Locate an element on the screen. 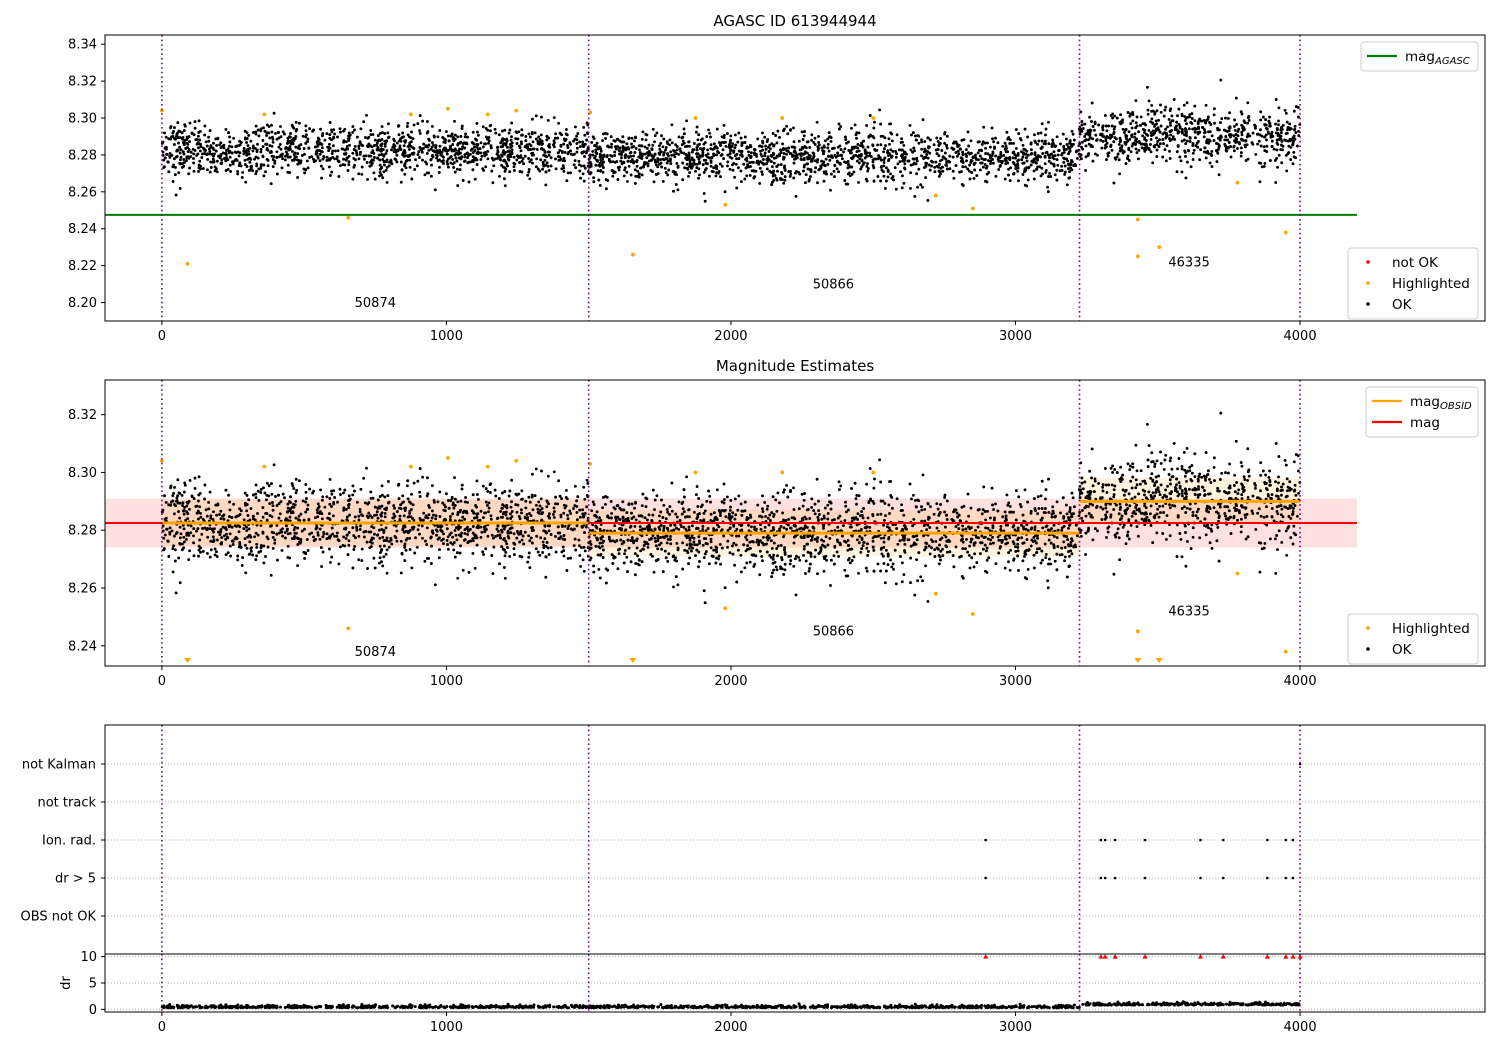 This screenshot has width=1500, height=1050. x-tick-label: 3000 is located at coordinates (1015, 336).